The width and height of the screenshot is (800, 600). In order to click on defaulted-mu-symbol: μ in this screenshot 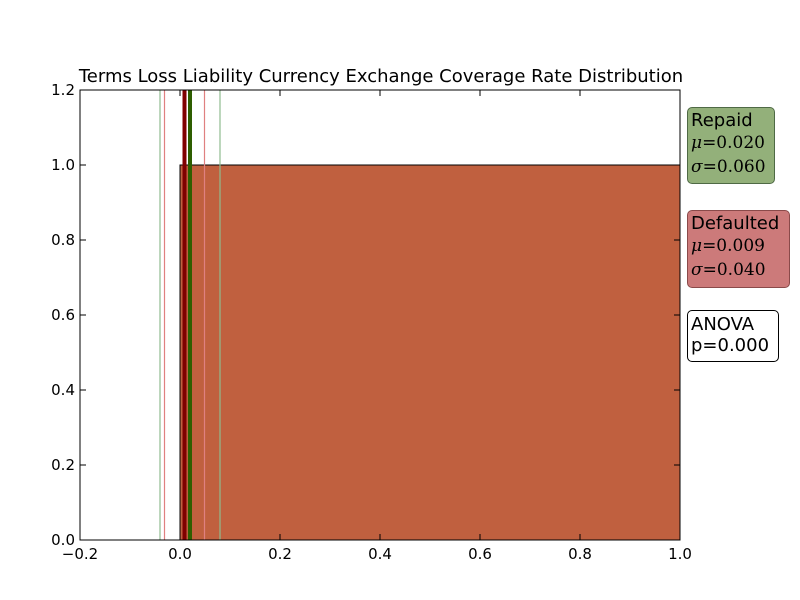, I will do `click(697, 246)`.